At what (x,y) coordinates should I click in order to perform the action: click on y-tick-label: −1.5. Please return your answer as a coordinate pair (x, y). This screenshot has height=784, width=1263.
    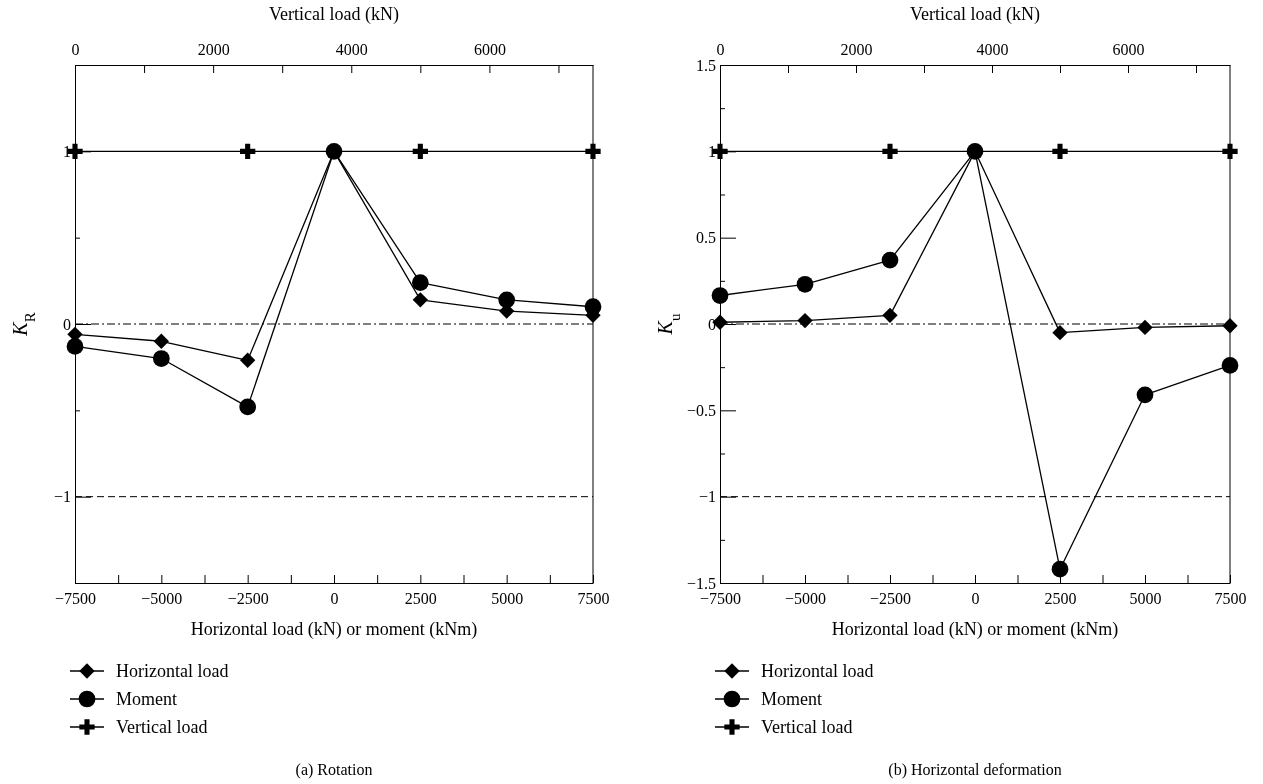
    Looking at the image, I should click on (701, 583).